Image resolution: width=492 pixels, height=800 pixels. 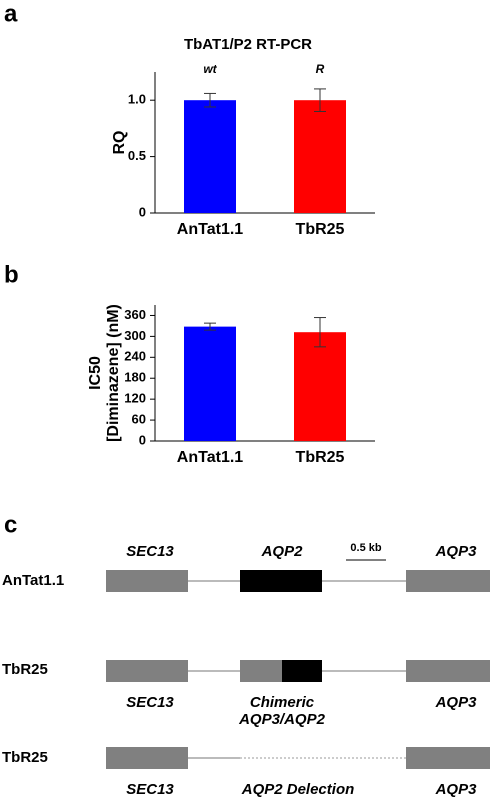 I want to click on panel-label: b, so click(x=11, y=274).